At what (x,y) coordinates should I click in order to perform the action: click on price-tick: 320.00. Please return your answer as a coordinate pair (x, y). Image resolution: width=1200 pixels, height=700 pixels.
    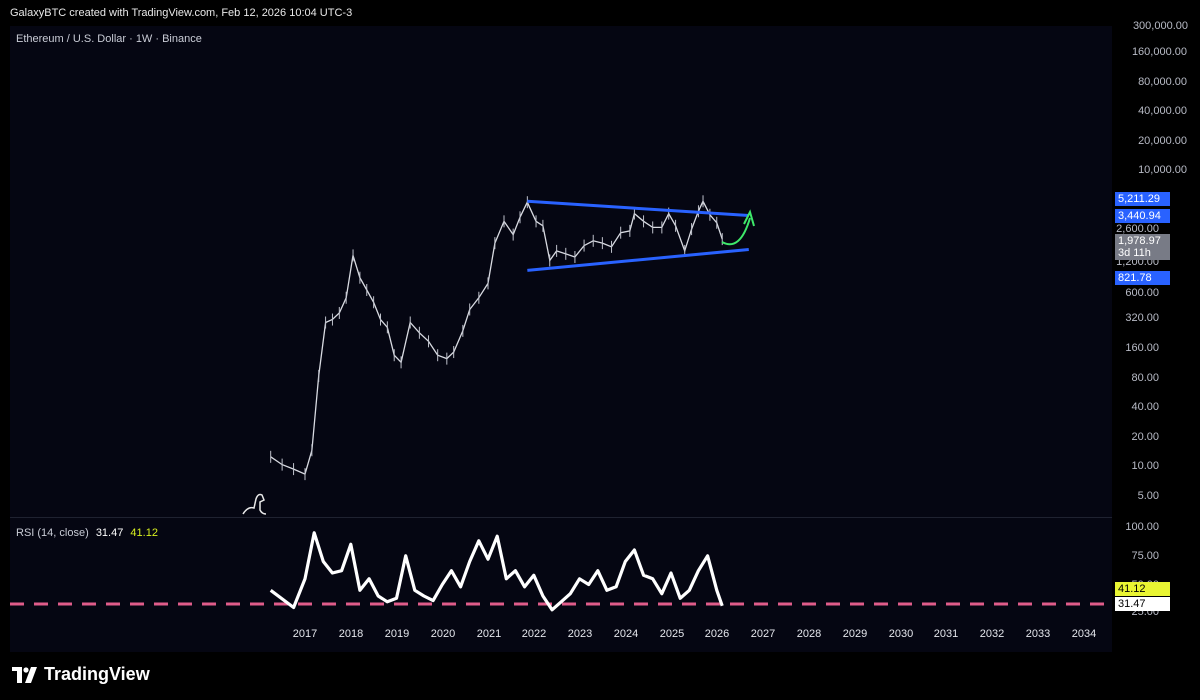
    Looking at the image, I should click on (1142, 318).